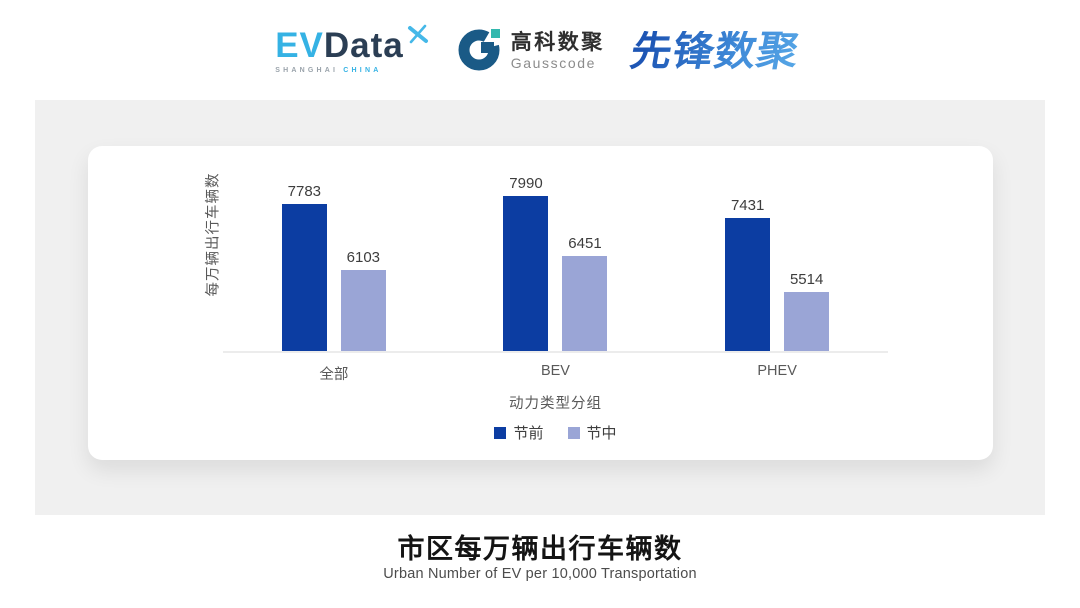 Image resolution: width=1080 pixels, height=608 pixels. I want to click on bar-group: 7431 5514, so click(777, 274).